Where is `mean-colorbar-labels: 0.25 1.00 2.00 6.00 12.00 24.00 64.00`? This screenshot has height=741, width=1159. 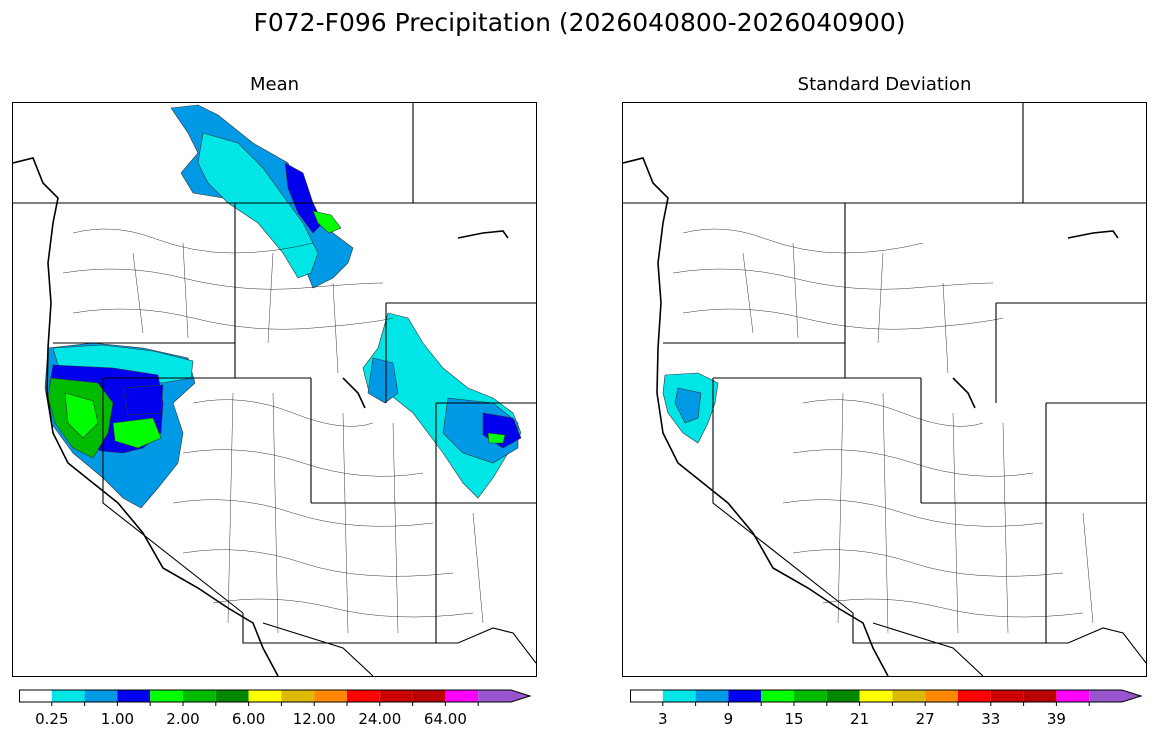 mean-colorbar-labels: 0.25 1.00 2.00 6.00 12.00 24.00 64.00 is located at coordinates (275, 720).